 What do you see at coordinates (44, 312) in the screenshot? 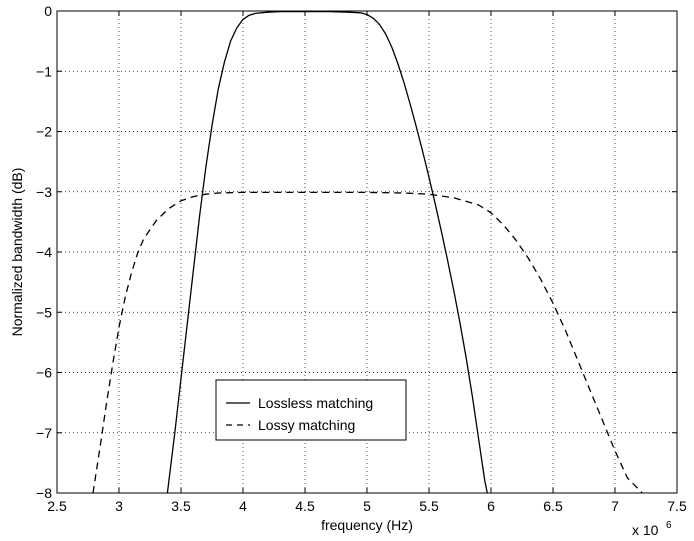
I see `y-tick-label: −5` at bounding box center [44, 312].